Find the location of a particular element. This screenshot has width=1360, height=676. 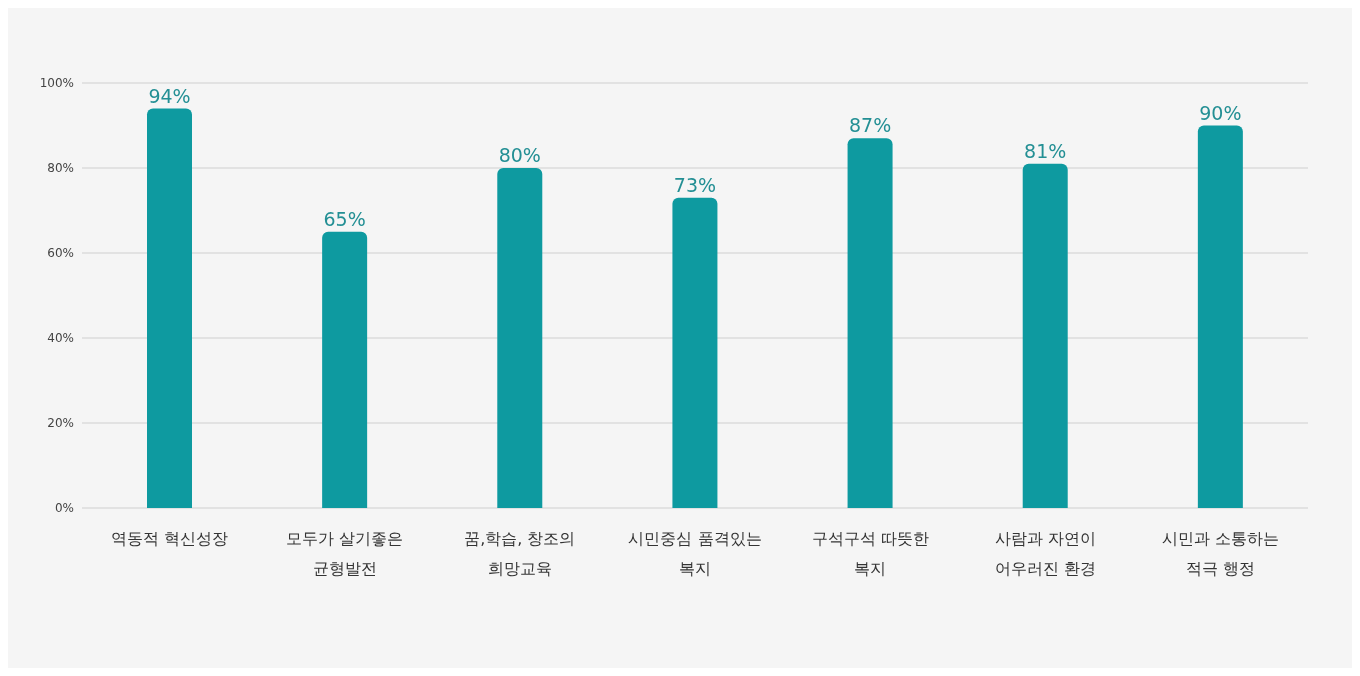

data-label: 90% is located at coordinates (1220, 112).